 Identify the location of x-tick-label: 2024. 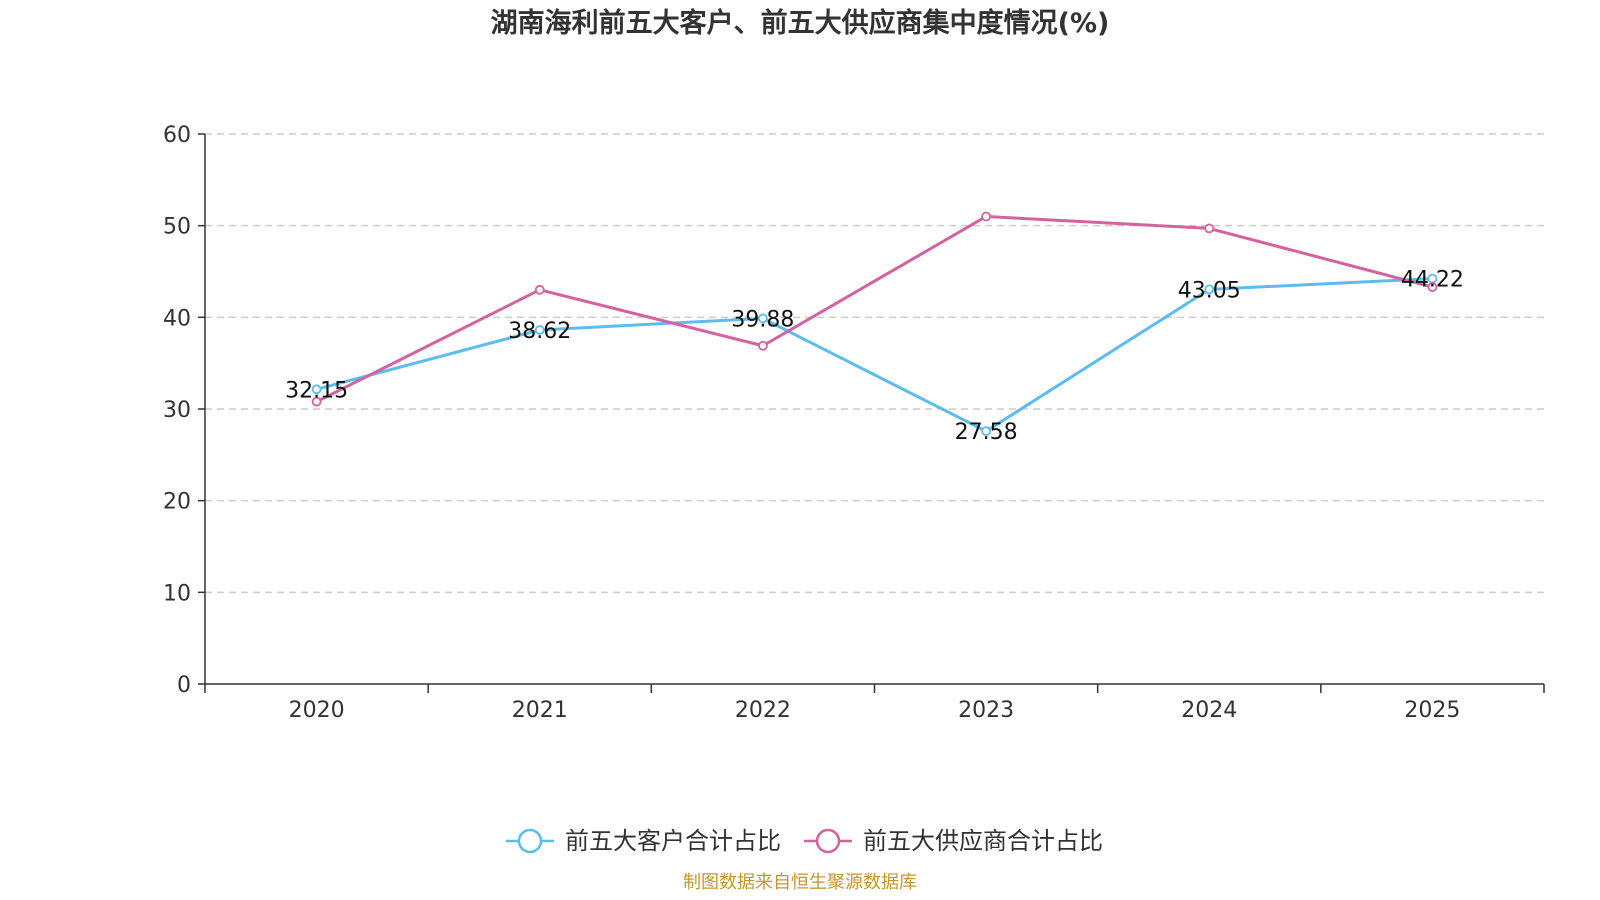
(1209, 710).